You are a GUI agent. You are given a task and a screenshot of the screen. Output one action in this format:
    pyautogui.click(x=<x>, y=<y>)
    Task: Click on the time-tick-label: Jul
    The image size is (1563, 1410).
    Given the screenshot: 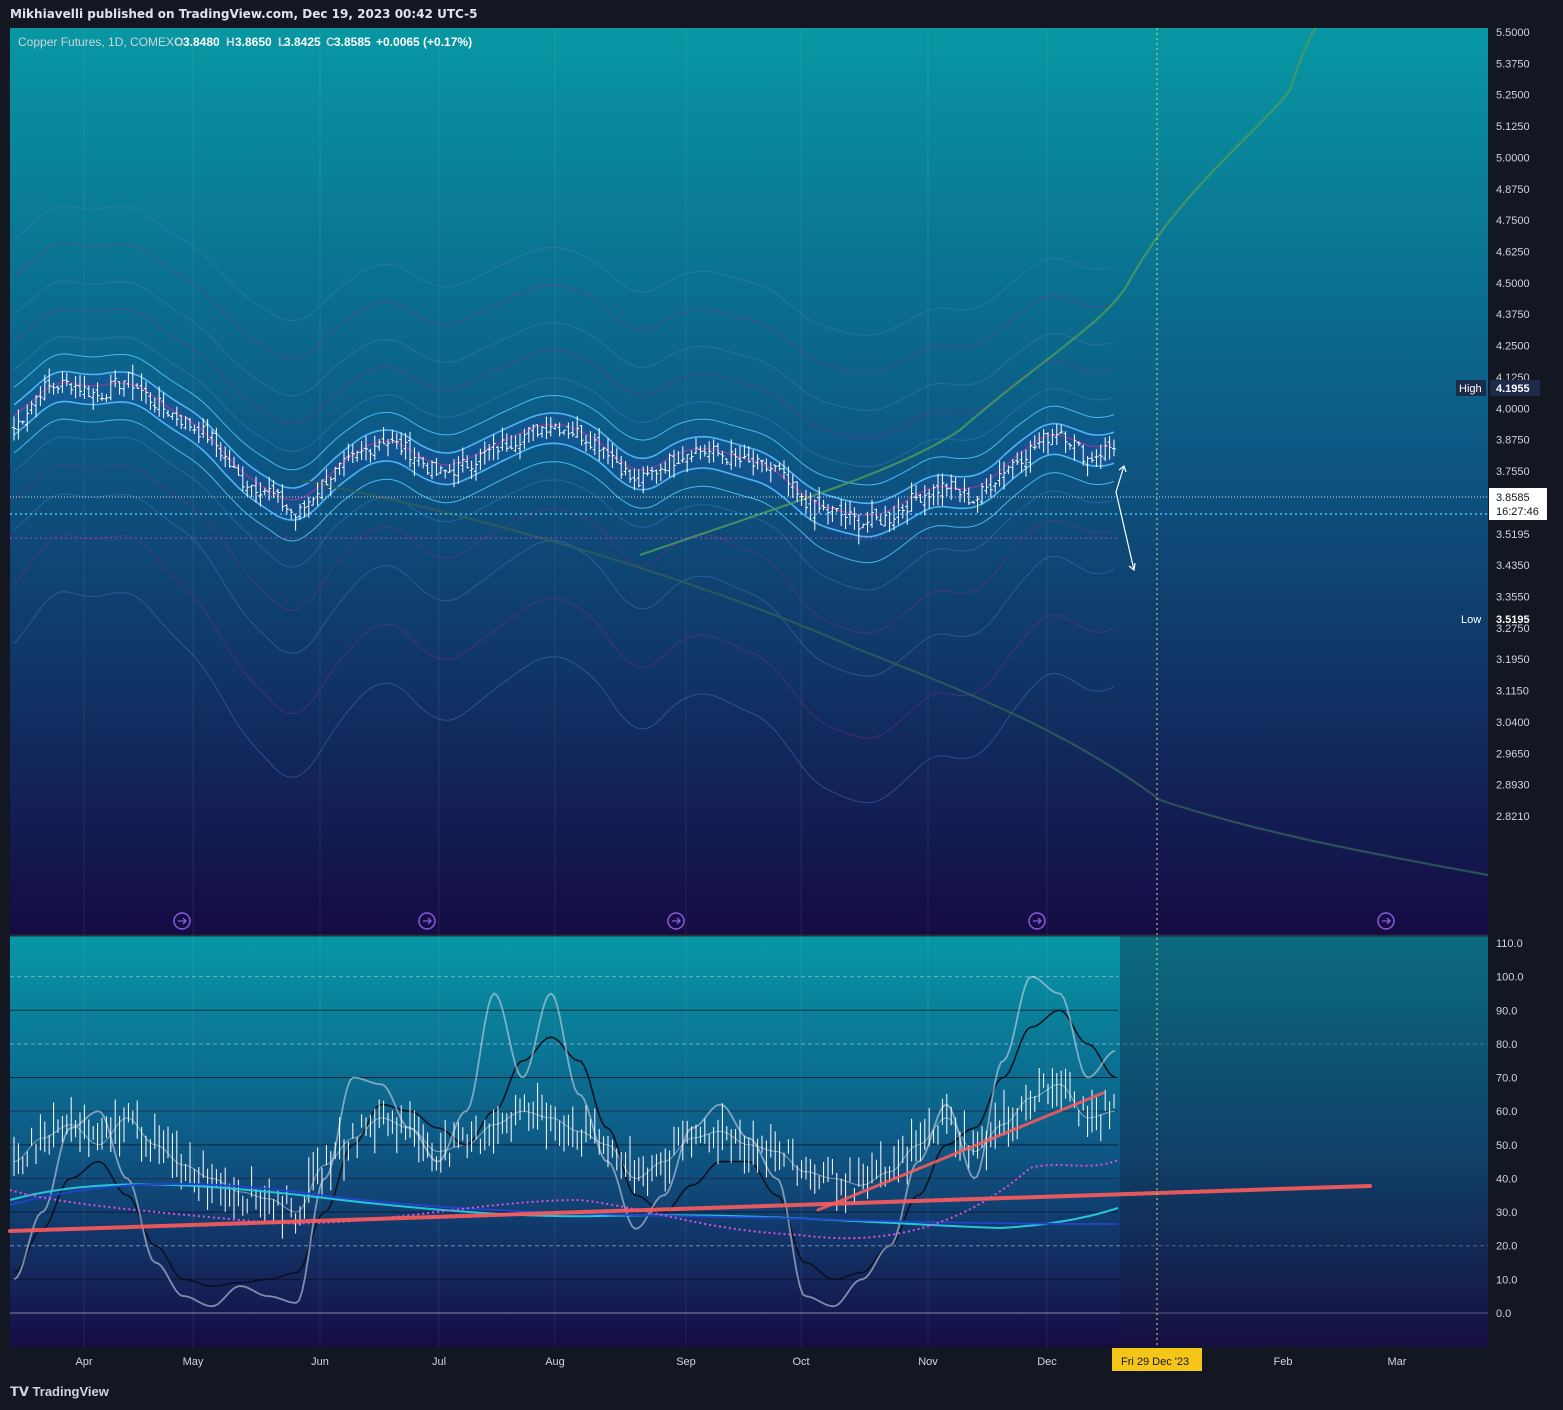 What is the action you would take?
    pyautogui.click(x=439, y=1362)
    